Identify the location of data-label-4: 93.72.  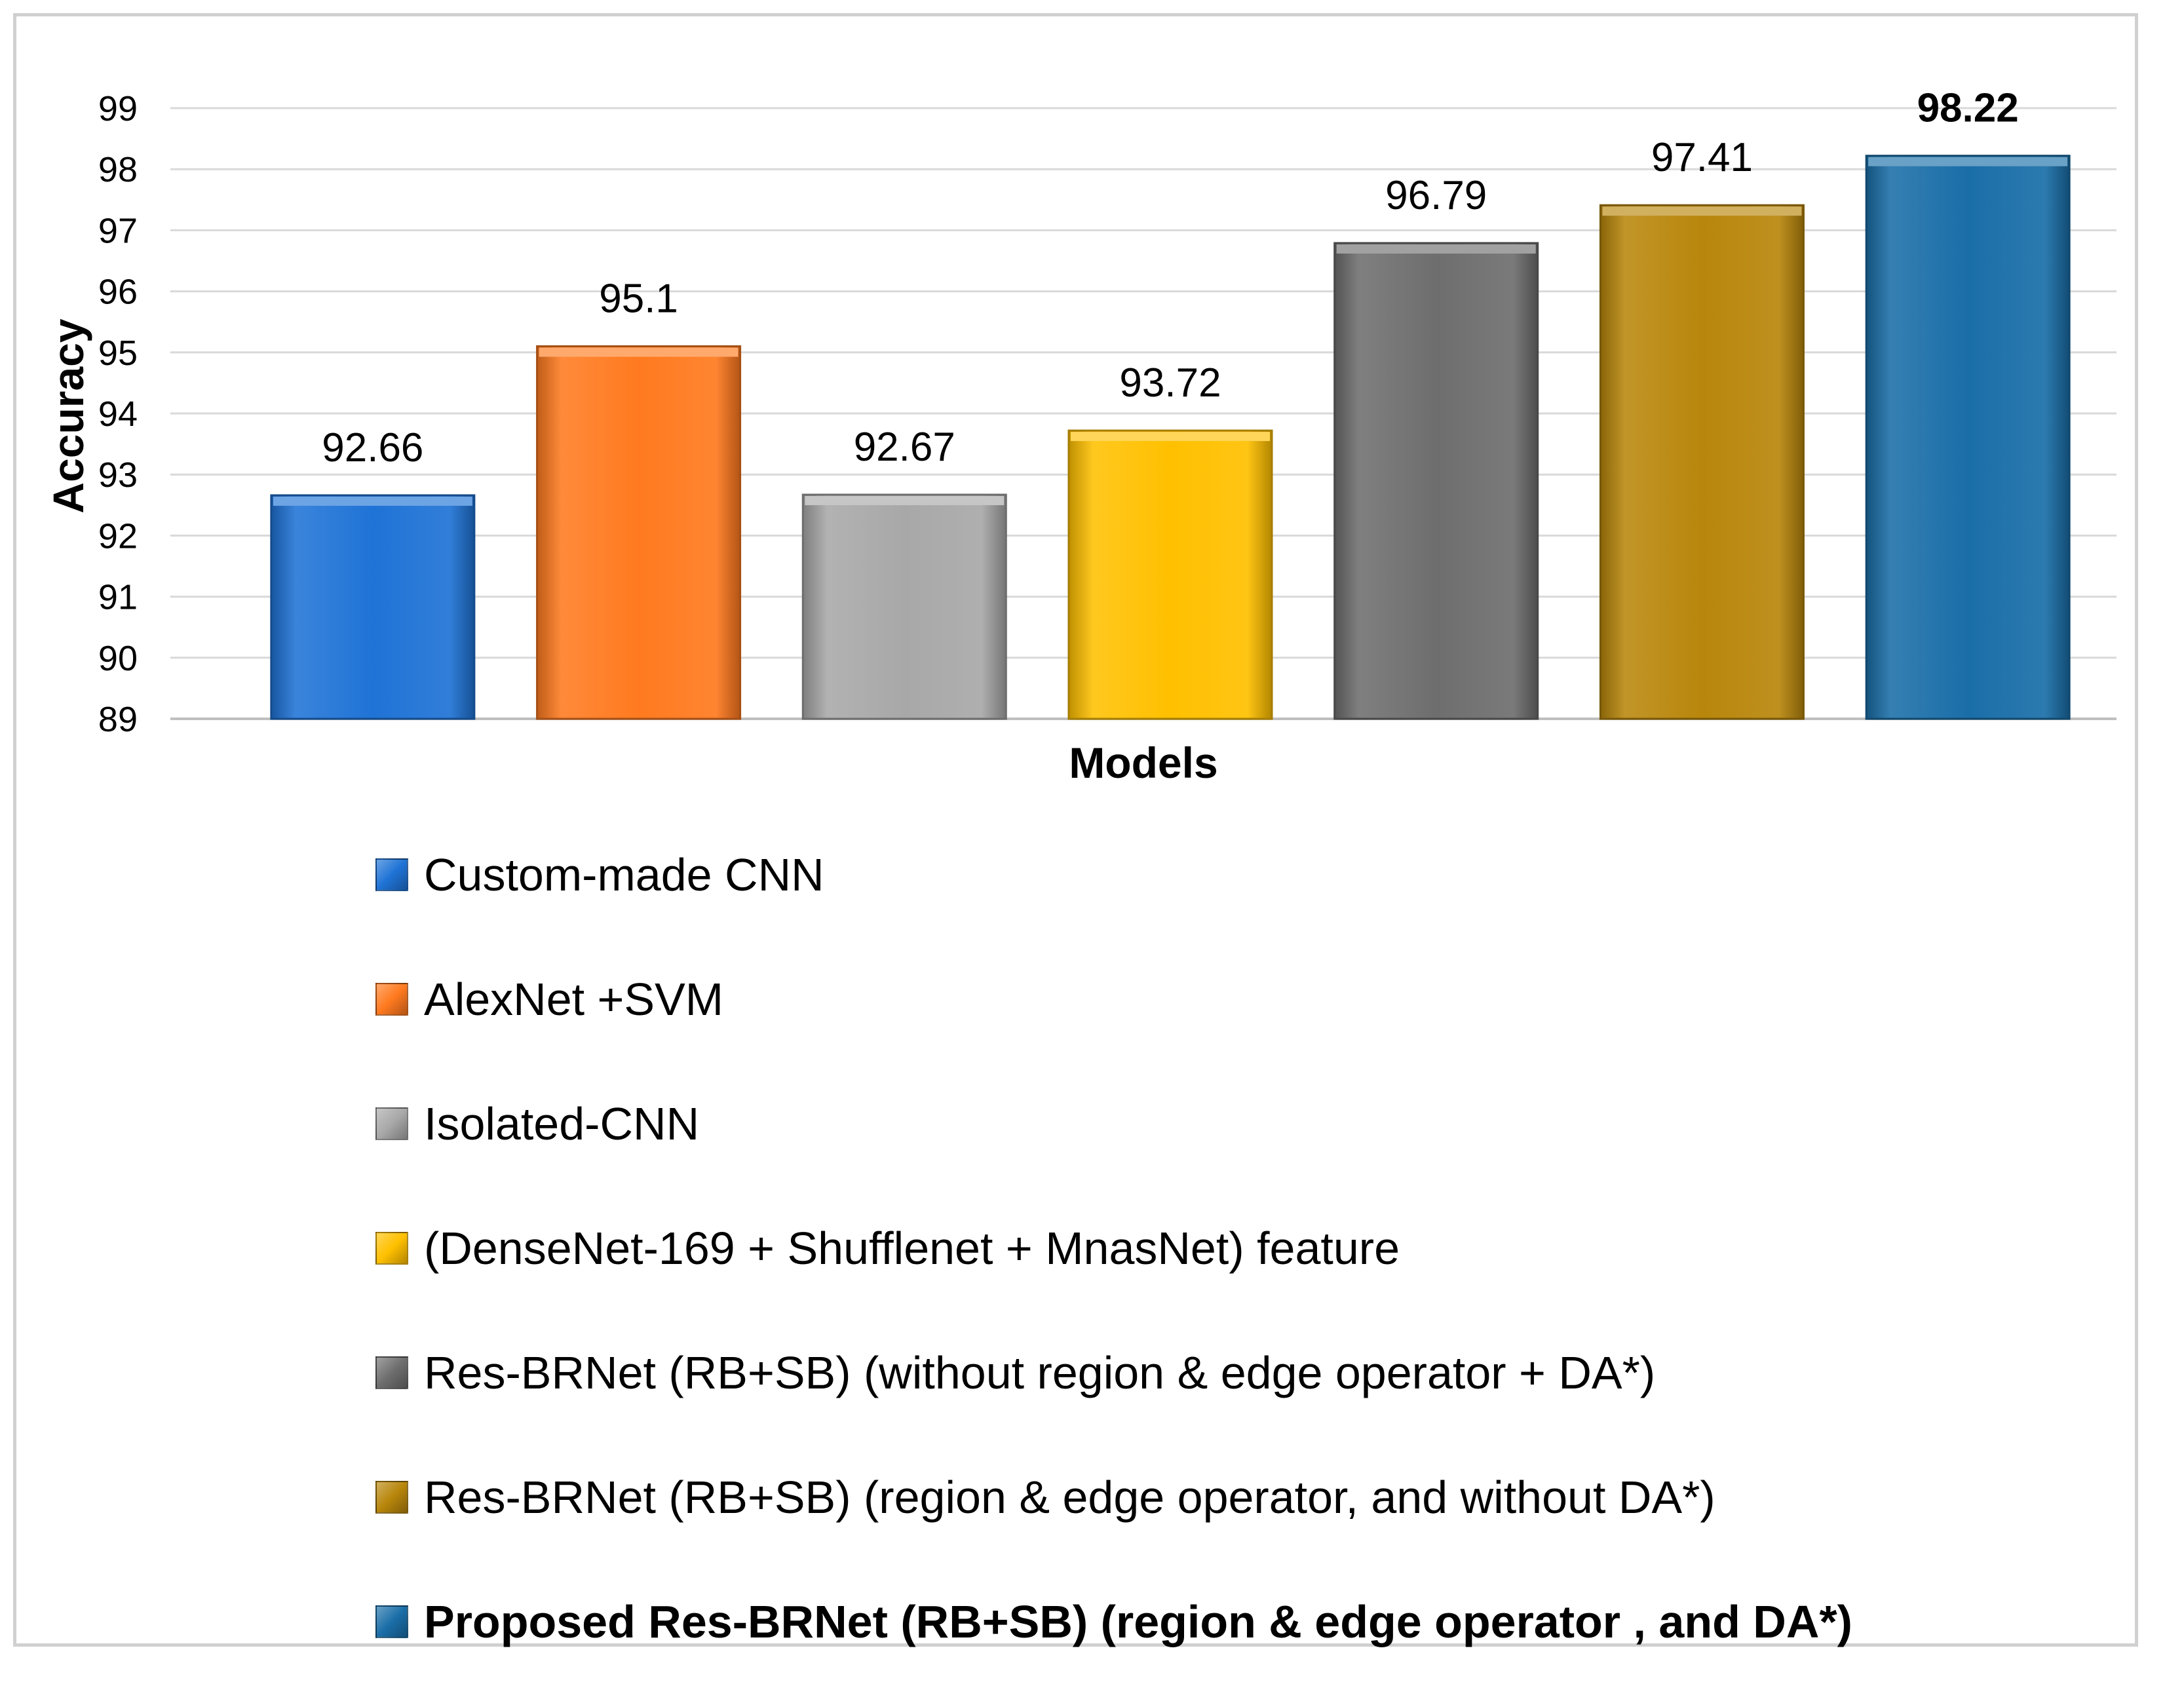
(1170, 383).